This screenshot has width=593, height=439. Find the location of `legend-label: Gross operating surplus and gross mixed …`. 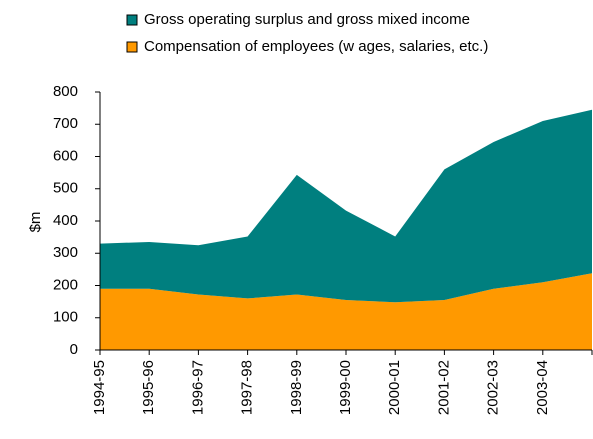

legend-label: Gross operating surplus and gross mixed … is located at coordinates (307, 19).